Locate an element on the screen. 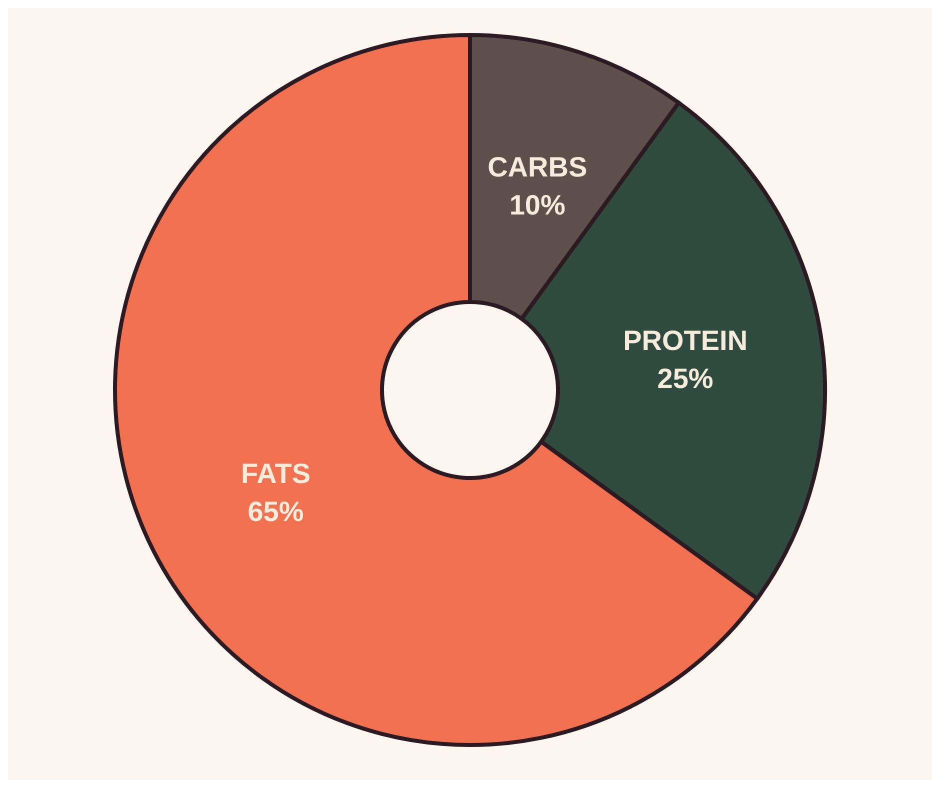  data-label: 65% is located at coordinates (276, 511).